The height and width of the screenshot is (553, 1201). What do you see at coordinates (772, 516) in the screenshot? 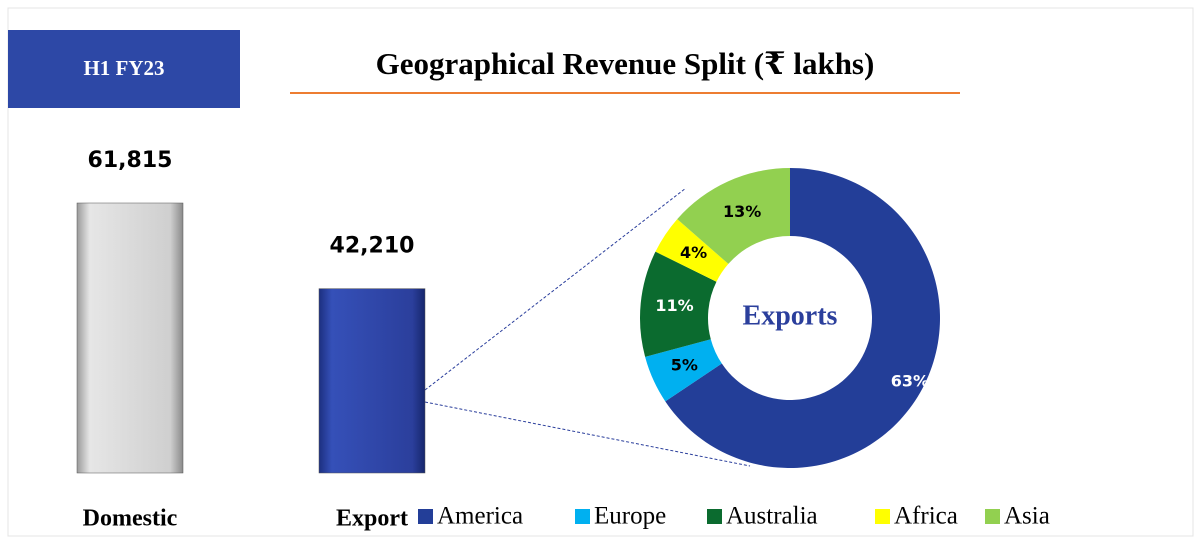
I see `legend-label: Australia` at bounding box center [772, 516].